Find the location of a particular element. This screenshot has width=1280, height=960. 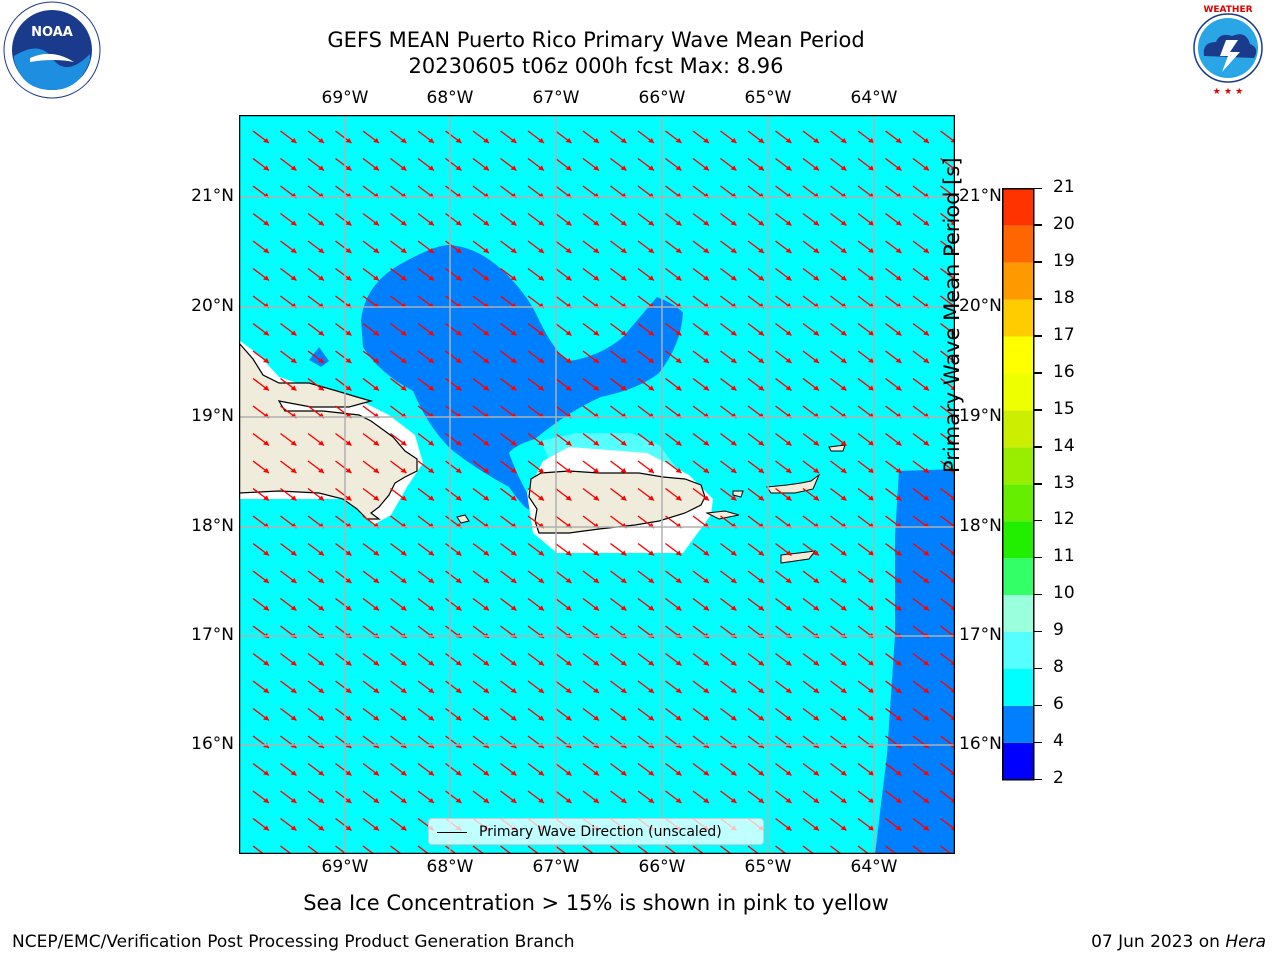

lon-label-bottom: 64°W is located at coordinates (874, 867).